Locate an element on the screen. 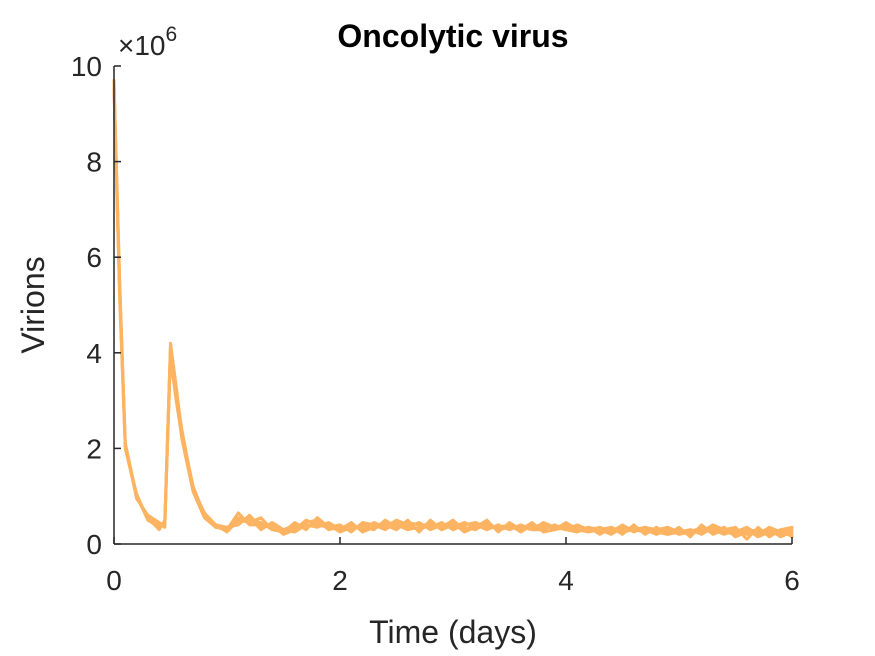 The height and width of the screenshot is (656, 875). y-axis-exponent-base: ×10 is located at coordinates (142, 45).